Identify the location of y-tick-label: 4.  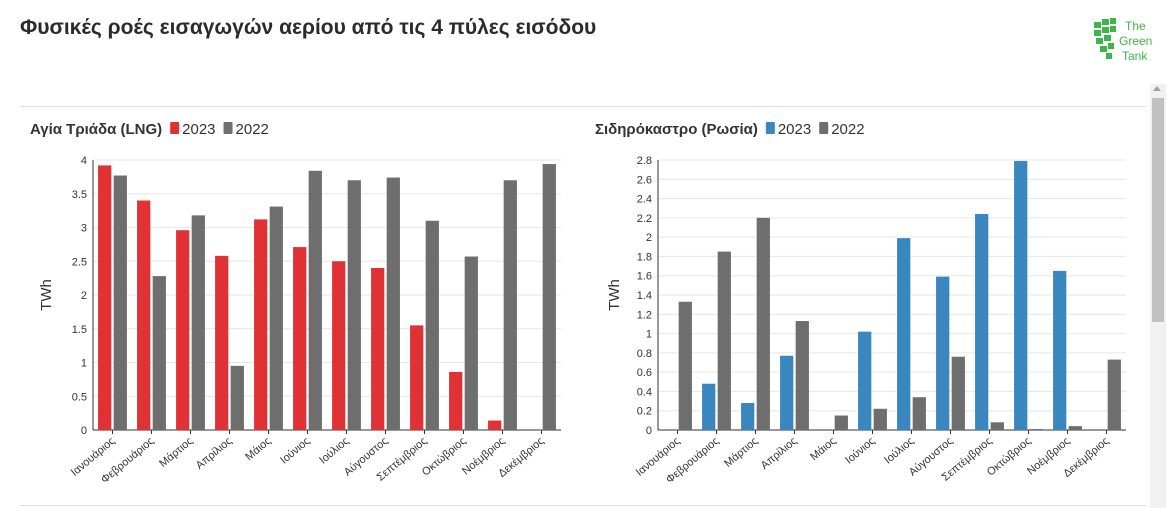
(84, 161).